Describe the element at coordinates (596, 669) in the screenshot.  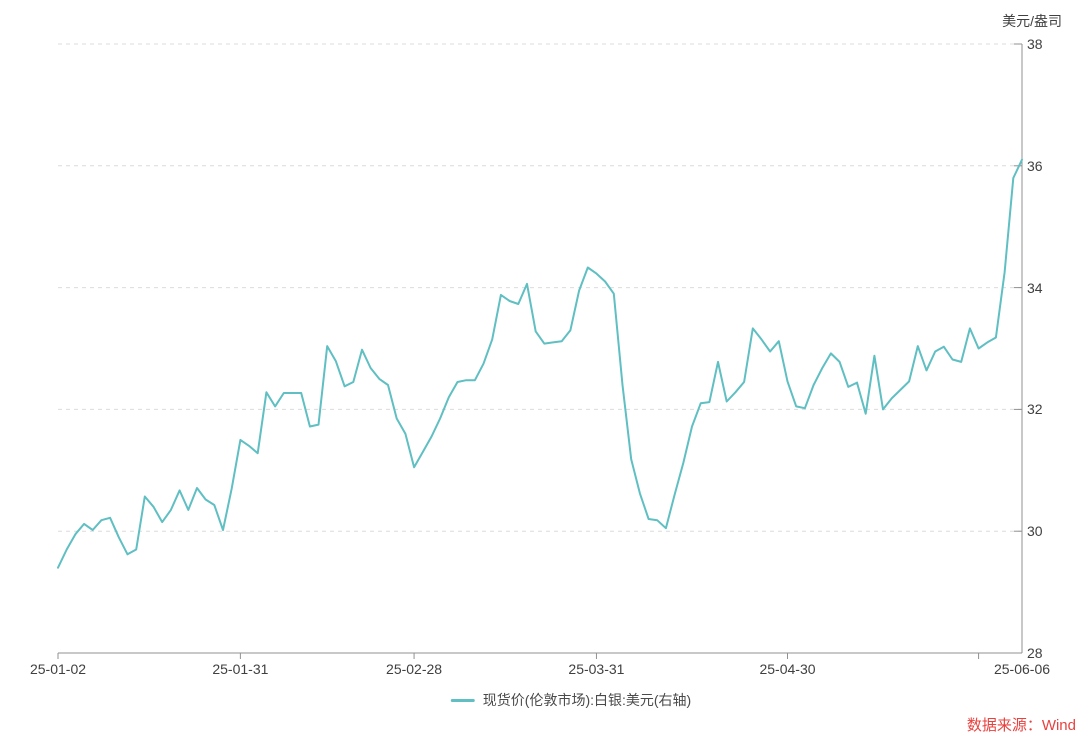
I see `x-tick-label-25-03-31: 25-03-31` at that location.